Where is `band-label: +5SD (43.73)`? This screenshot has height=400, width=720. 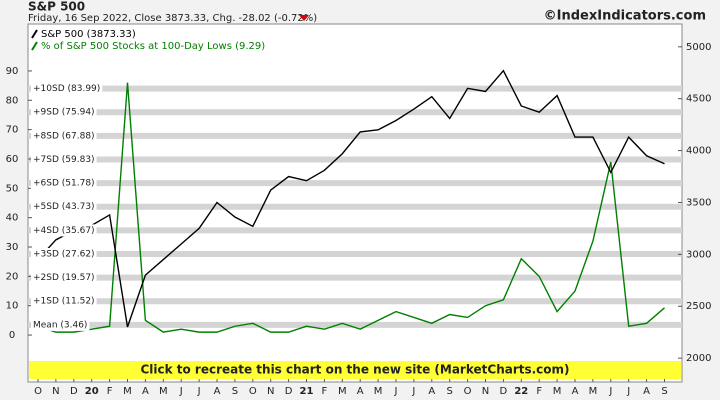 band-label: +5SD (43.73) is located at coordinates (64, 207).